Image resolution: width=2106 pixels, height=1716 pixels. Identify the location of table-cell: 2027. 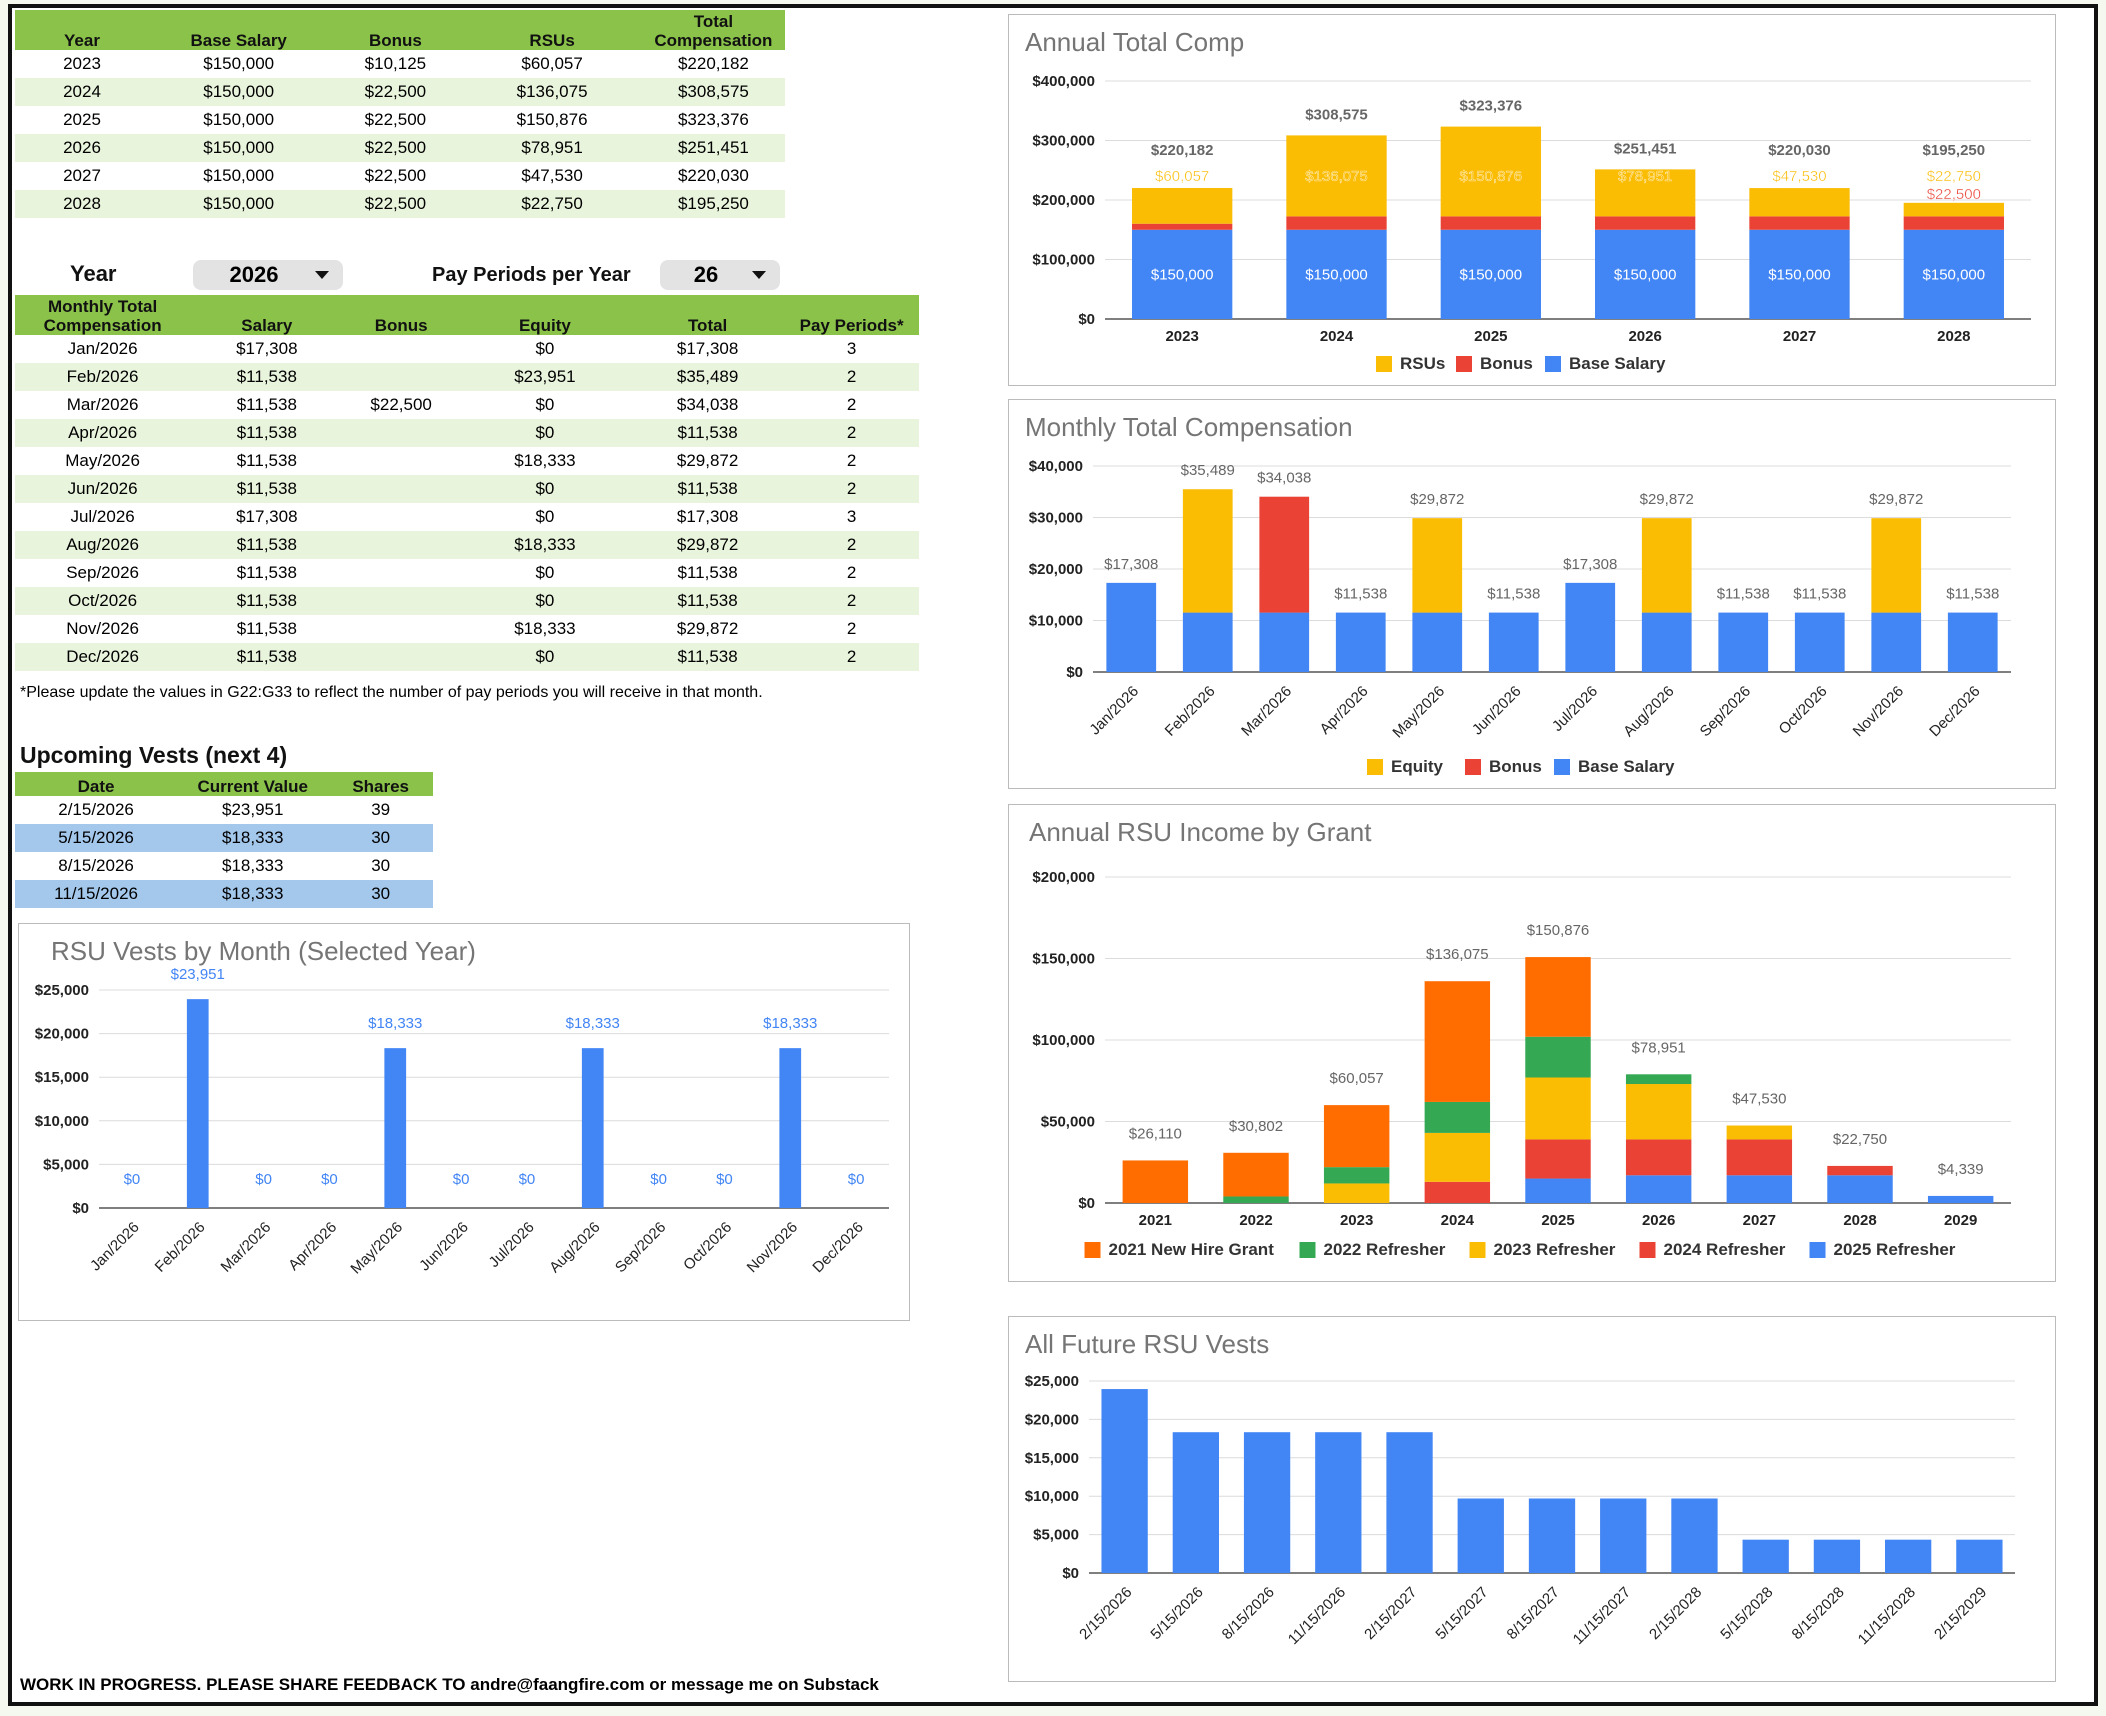
(82, 175).